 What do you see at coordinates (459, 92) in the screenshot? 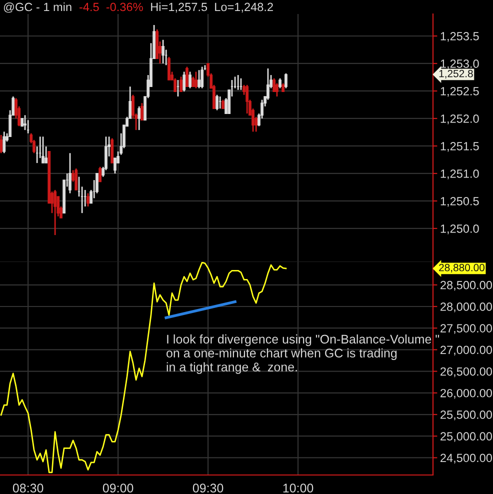
I see `y-tick-label: 1,252.5` at bounding box center [459, 92].